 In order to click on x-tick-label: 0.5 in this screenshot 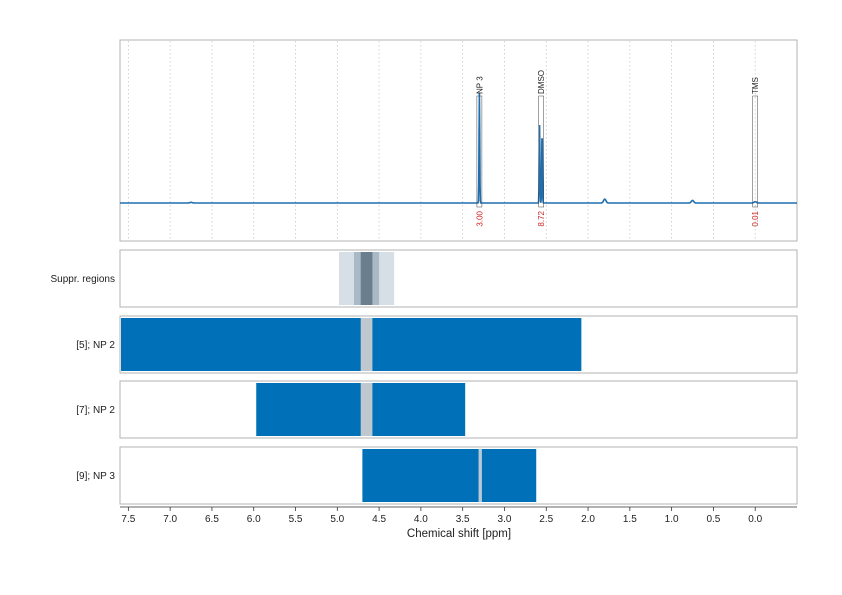, I will do `click(713, 519)`.